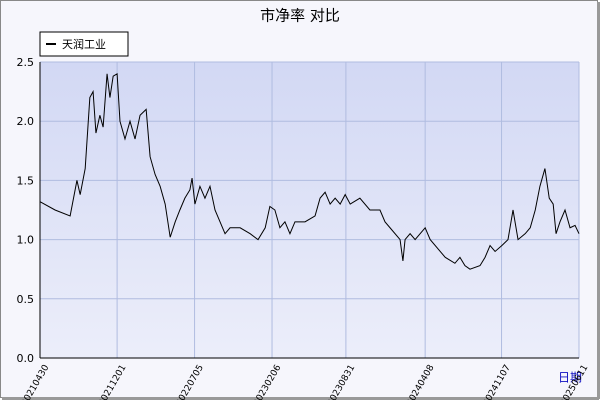 The height and width of the screenshot is (400, 600). Describe the element at coordinates (84, 44) in the screenshot. I see `legend-label: 天润工业` at that location.